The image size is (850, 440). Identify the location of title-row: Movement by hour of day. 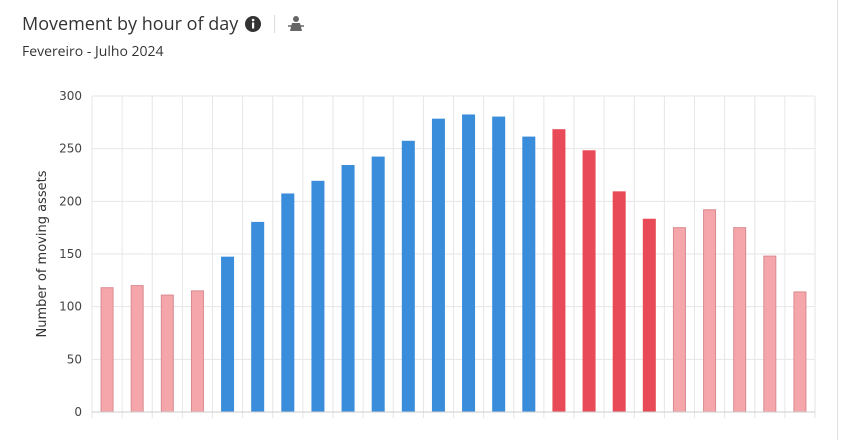
(163, 24).